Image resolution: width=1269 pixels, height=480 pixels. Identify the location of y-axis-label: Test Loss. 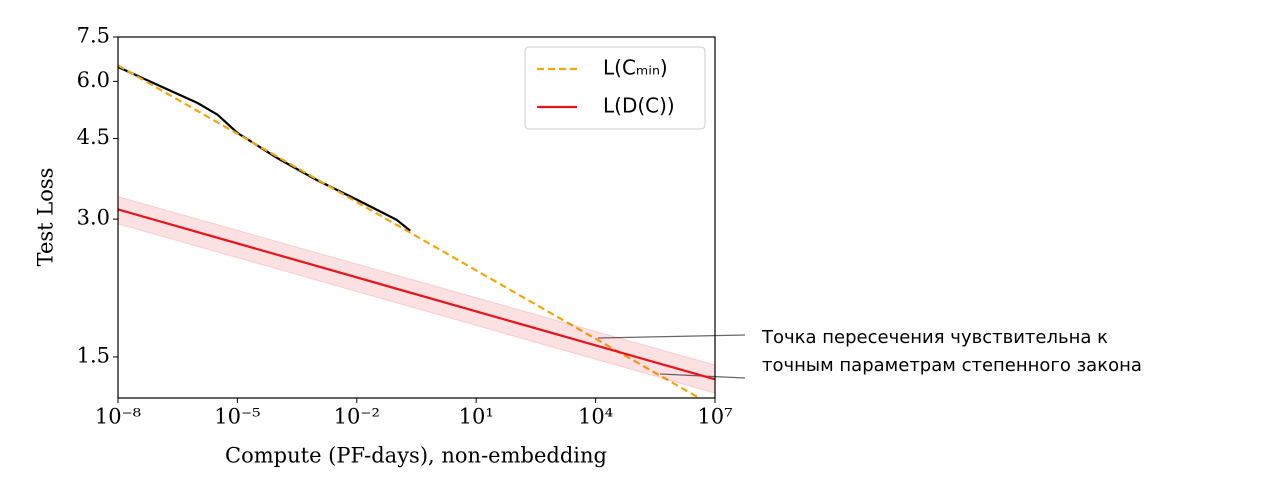
(46, 217).